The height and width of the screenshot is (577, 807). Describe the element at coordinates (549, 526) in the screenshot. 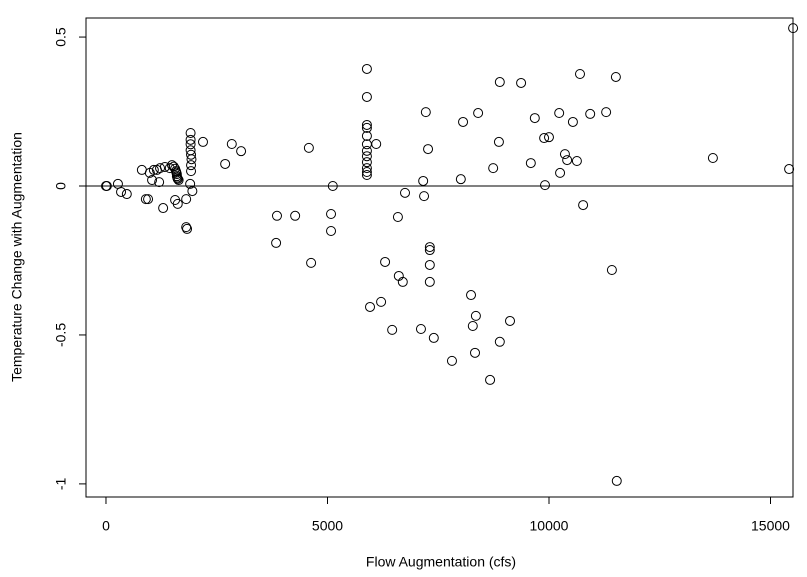

I see `x-tick-label: 10000` at that location.